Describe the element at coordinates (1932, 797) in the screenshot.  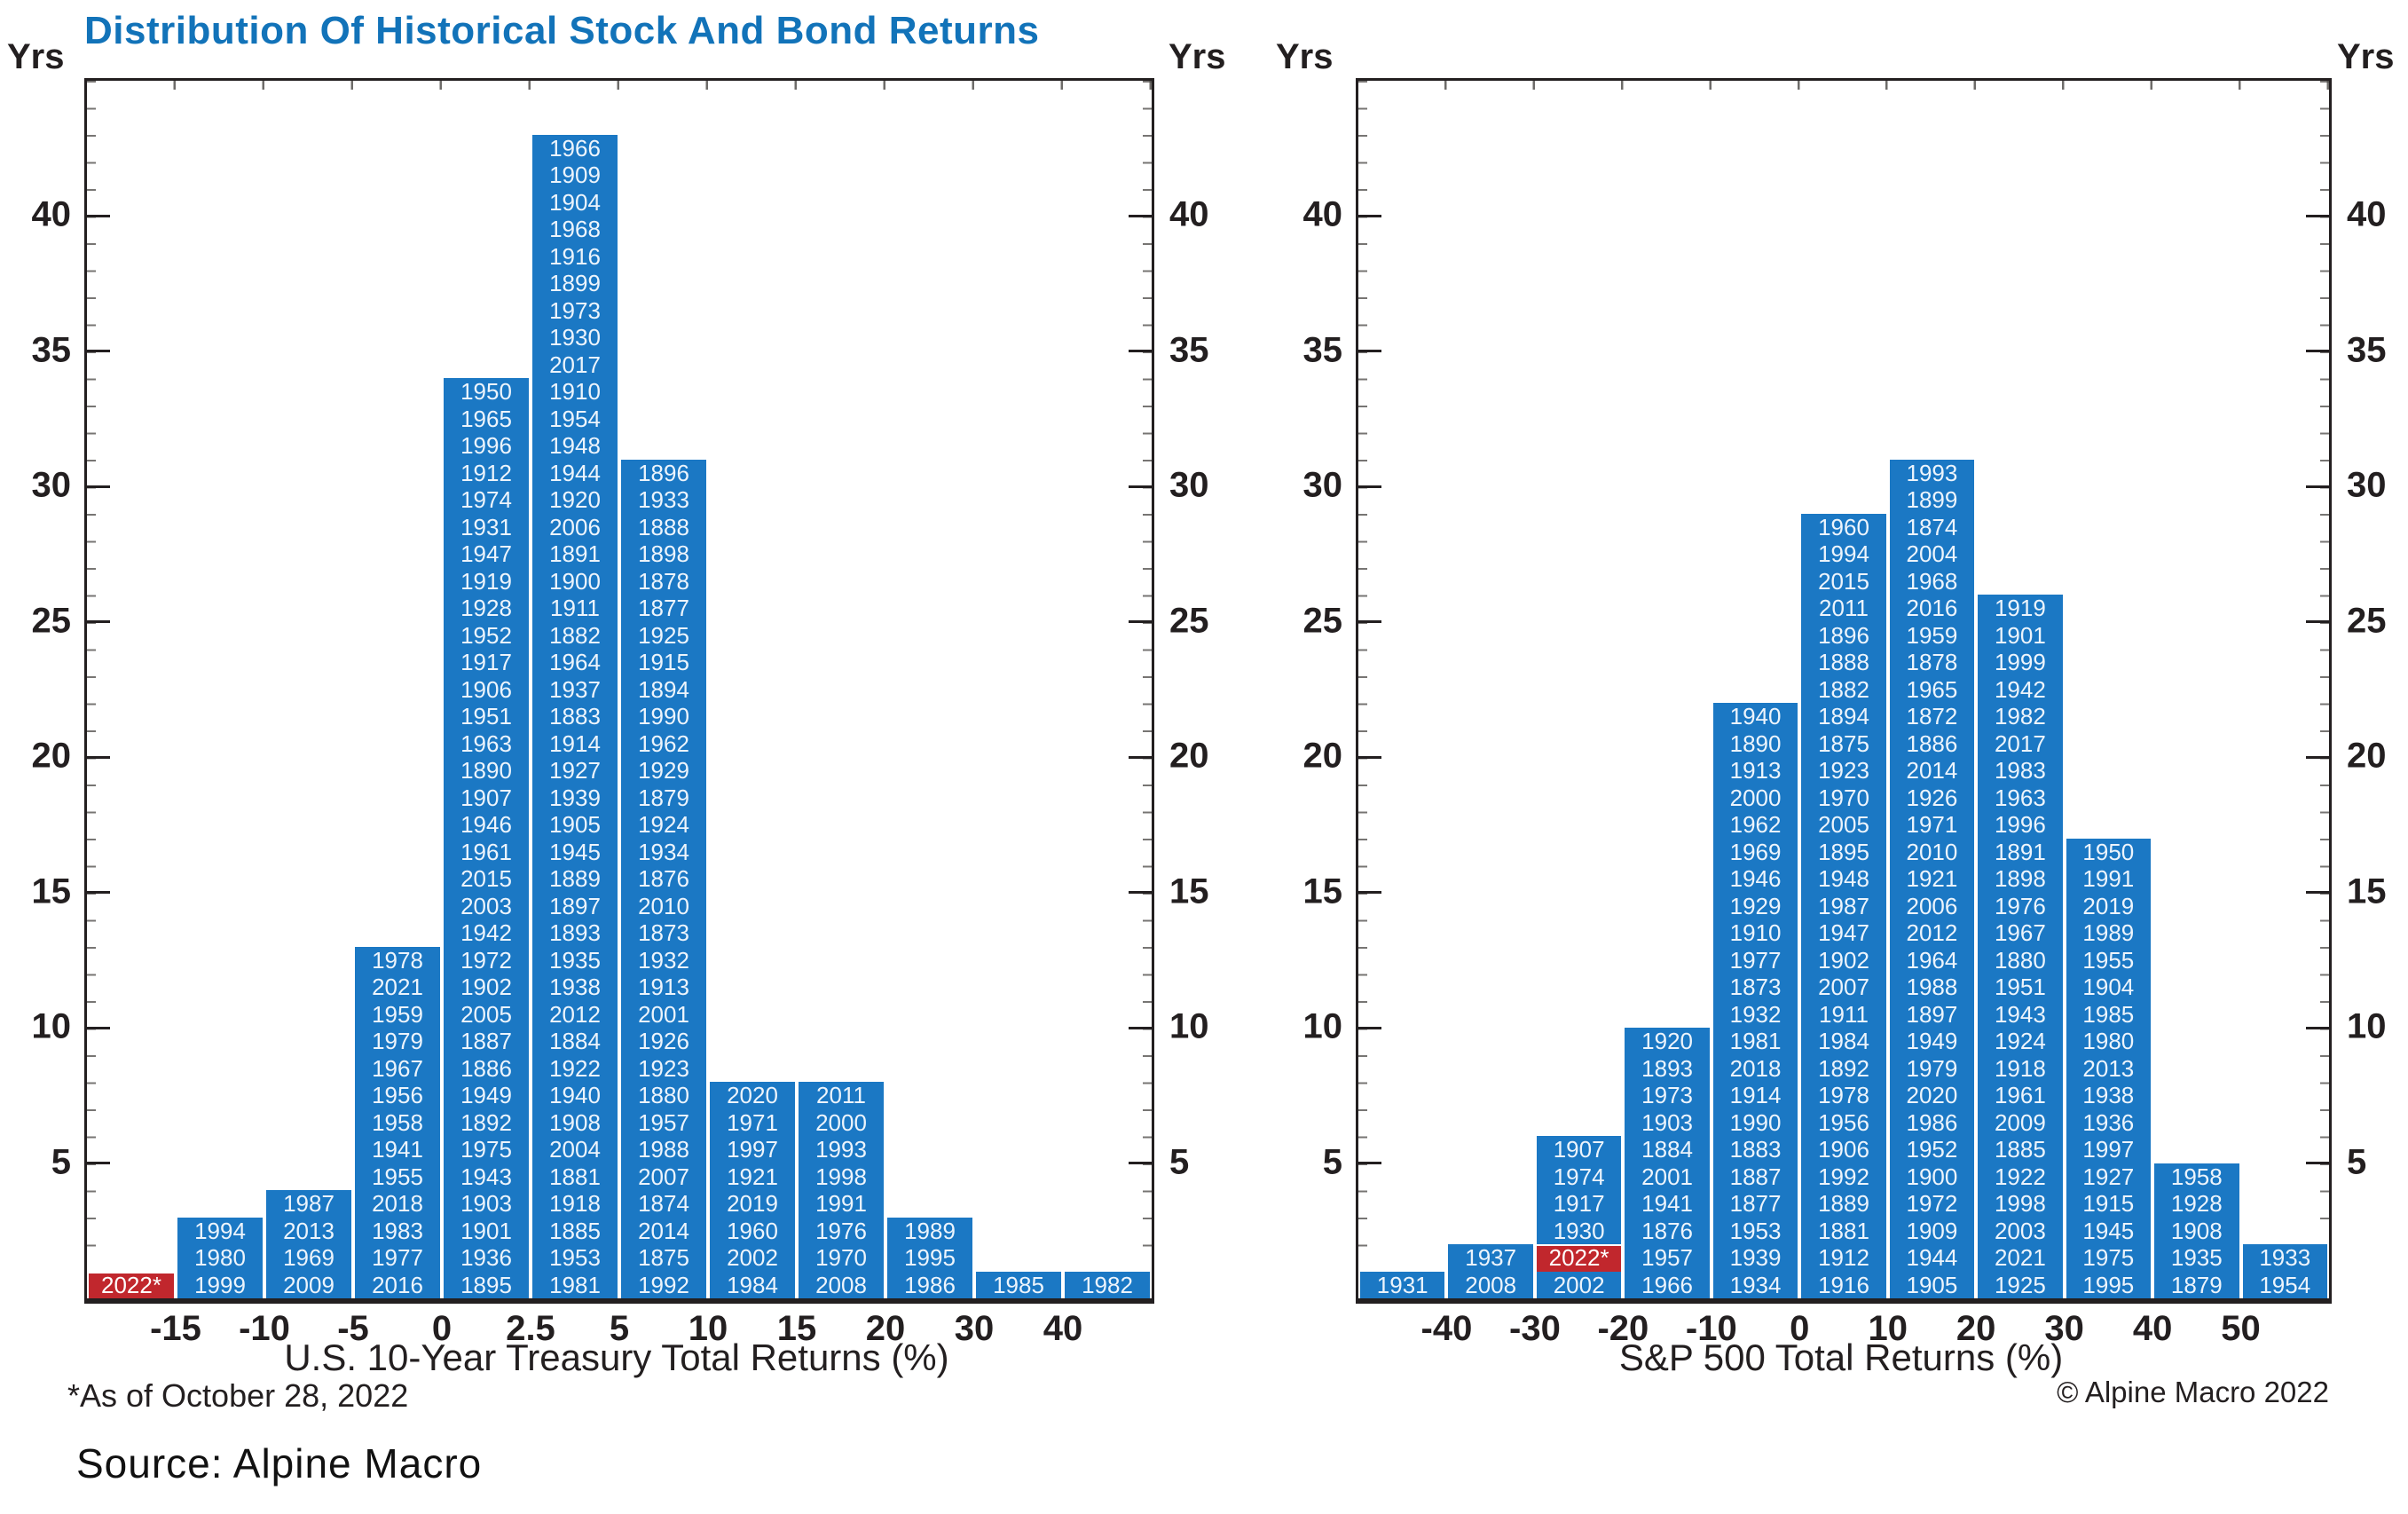
I see `year-cell: 1926` at that location.